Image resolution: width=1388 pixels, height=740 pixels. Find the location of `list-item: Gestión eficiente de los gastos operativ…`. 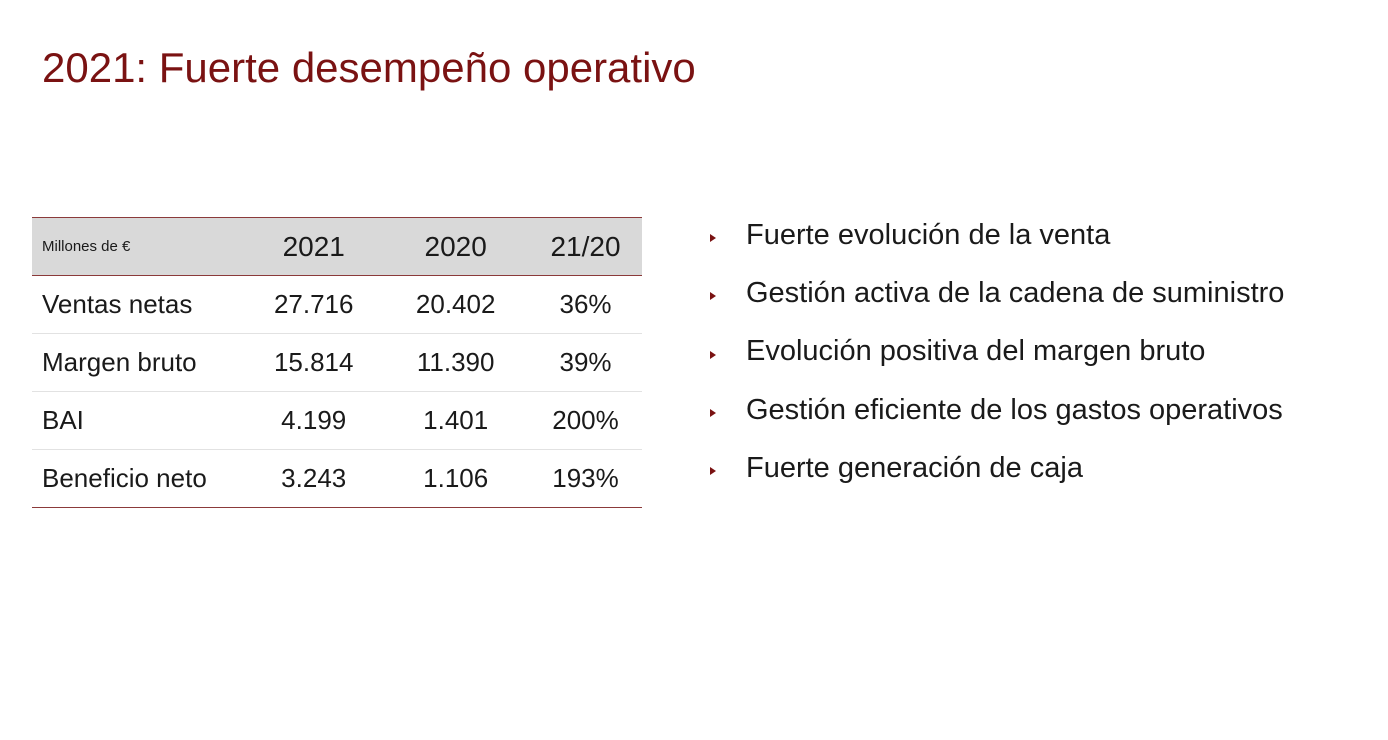

list-item: Gestión eficiente de los gastos operativ… is located at coordinates (997, 410).